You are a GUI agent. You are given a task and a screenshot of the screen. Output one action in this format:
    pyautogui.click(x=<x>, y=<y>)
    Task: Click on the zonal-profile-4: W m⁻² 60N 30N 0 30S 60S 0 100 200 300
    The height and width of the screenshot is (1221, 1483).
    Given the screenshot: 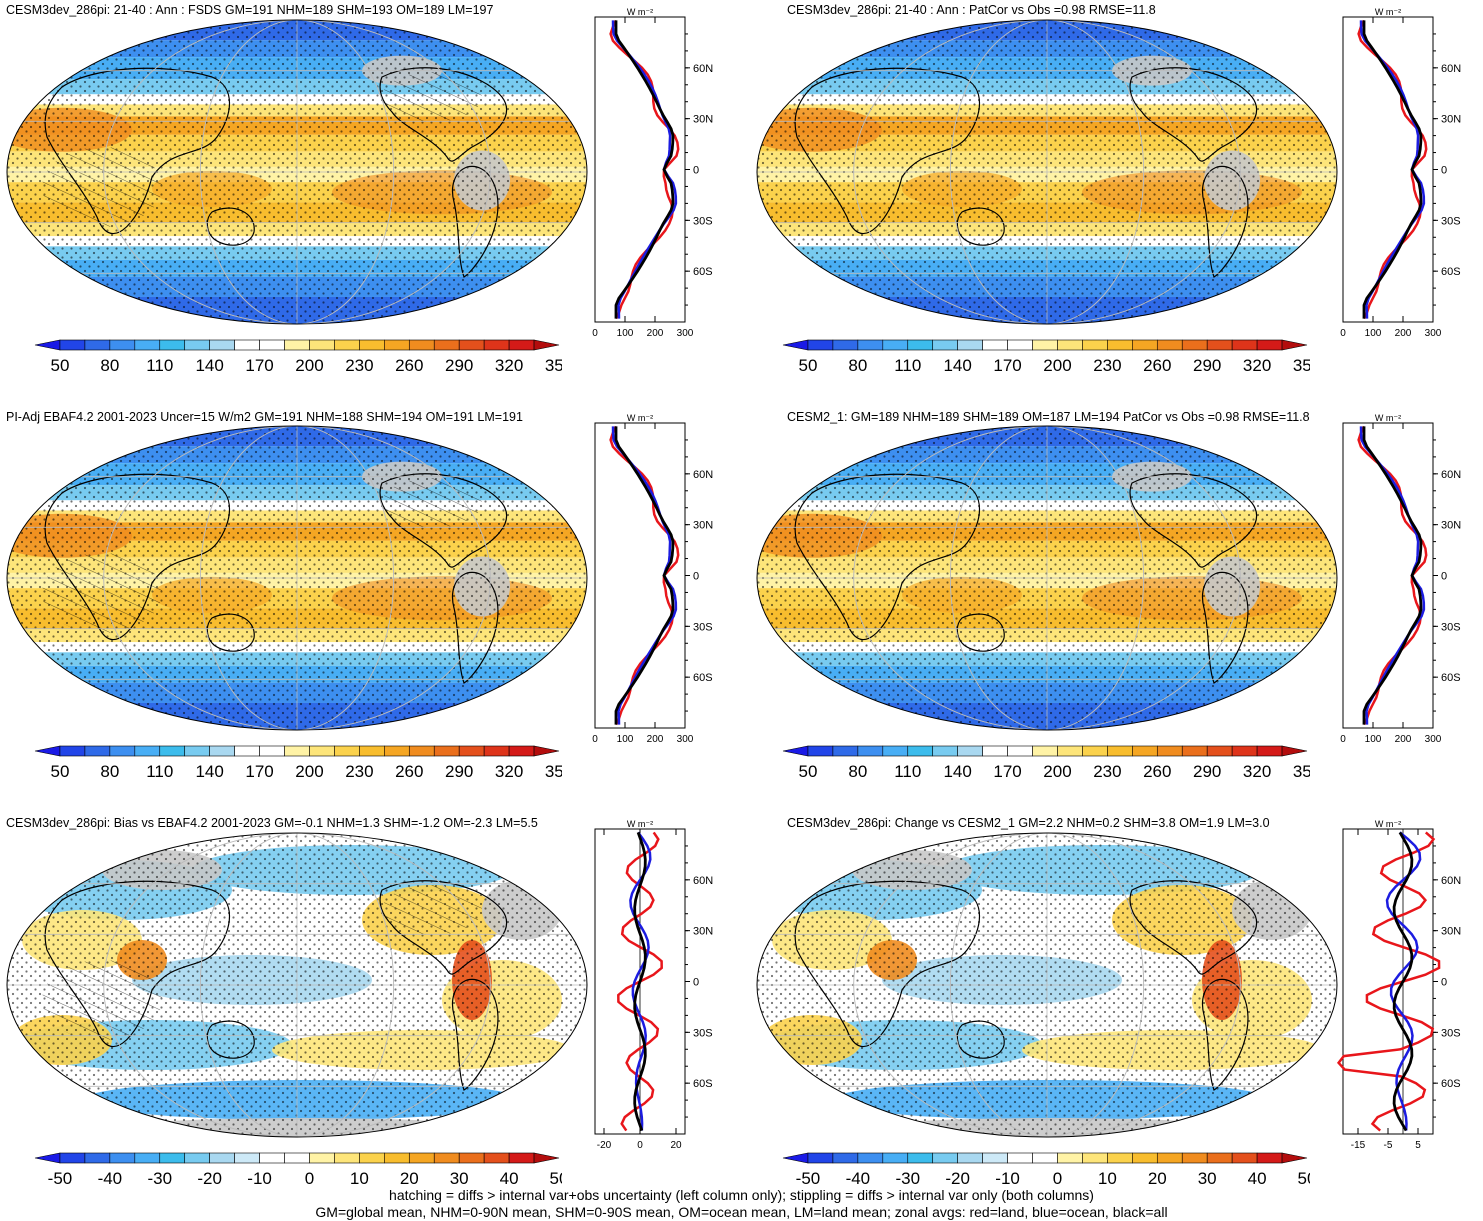 What is the action you would take?
    pyautogui.click(x=1400, y=579)
    